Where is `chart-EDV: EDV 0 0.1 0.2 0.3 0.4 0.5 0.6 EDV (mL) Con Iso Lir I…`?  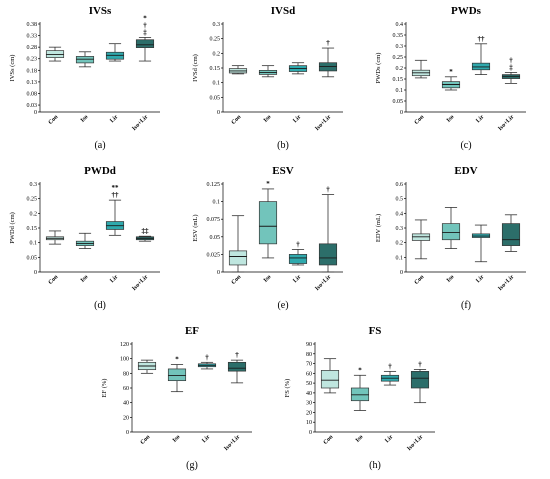
chart-EDV: EDV 0 0.1 0.2 0.3 0.4 0.5 0.6 EDV (mL) Con Iso Lir I… is located at coordinates (450, 238).